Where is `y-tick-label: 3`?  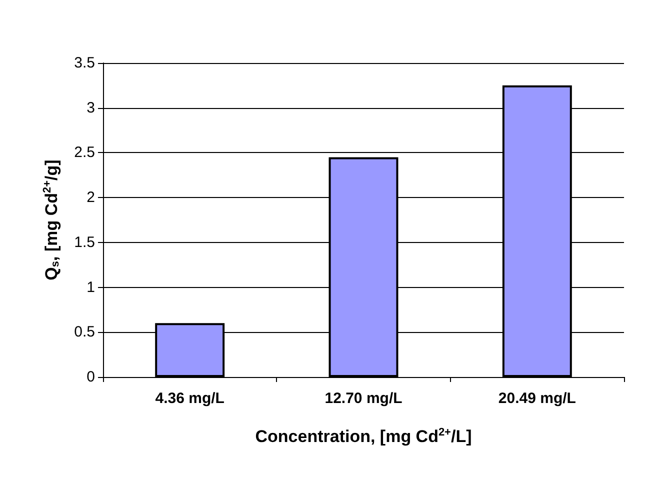 y-tick-label: 3 is located at coordinates (90, 107).